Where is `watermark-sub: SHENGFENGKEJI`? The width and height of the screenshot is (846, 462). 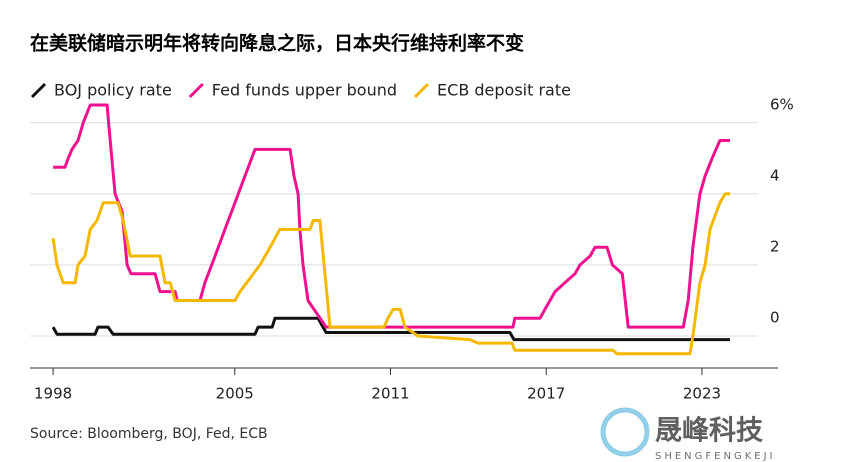
watermark-sub: SHENGFENGKEJI is located at coordinates (715, 456).